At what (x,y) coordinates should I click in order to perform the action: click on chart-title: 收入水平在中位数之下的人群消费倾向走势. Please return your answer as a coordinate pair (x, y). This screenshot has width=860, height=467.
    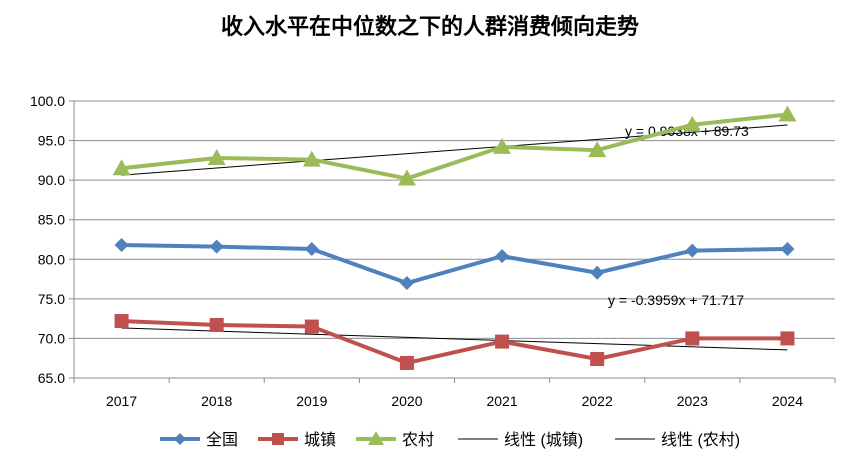
    Looking at the image, I should click on (430, 27).